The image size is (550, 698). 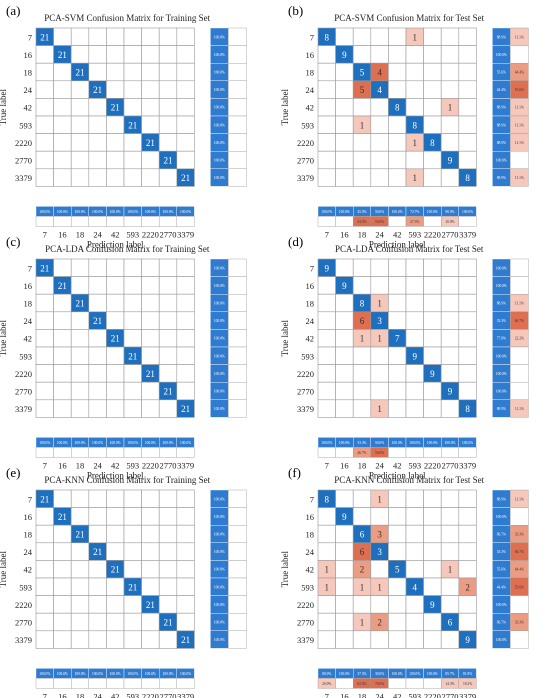 I want to click on x-tick-label: 7, so click(x=327, y=234).